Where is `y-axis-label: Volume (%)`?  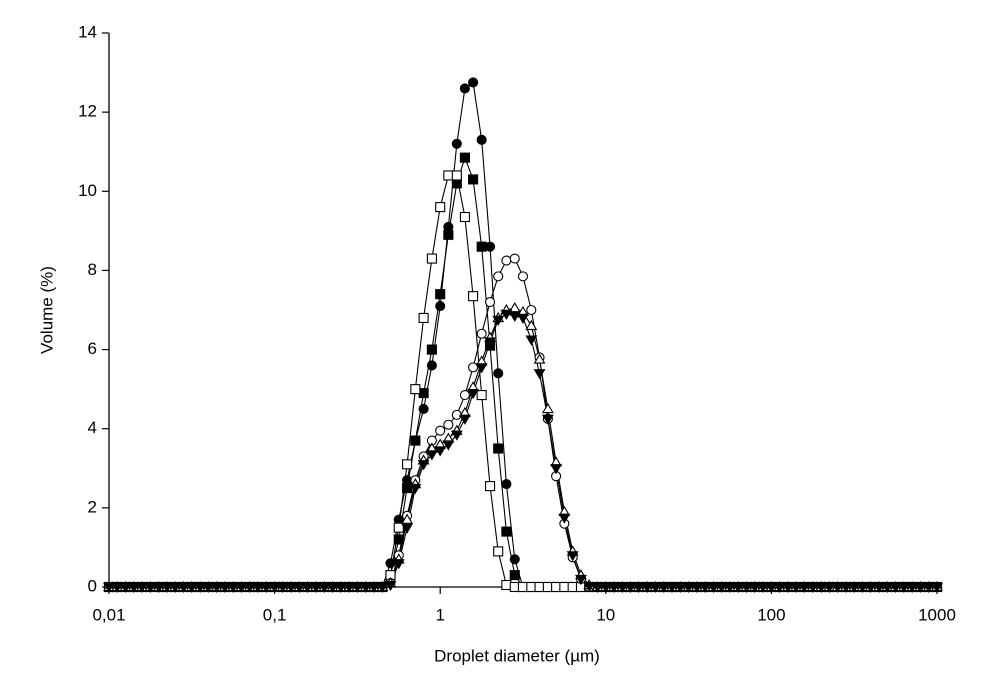
y-axis-label: Volume (%) is located at coordinates (46, 310).